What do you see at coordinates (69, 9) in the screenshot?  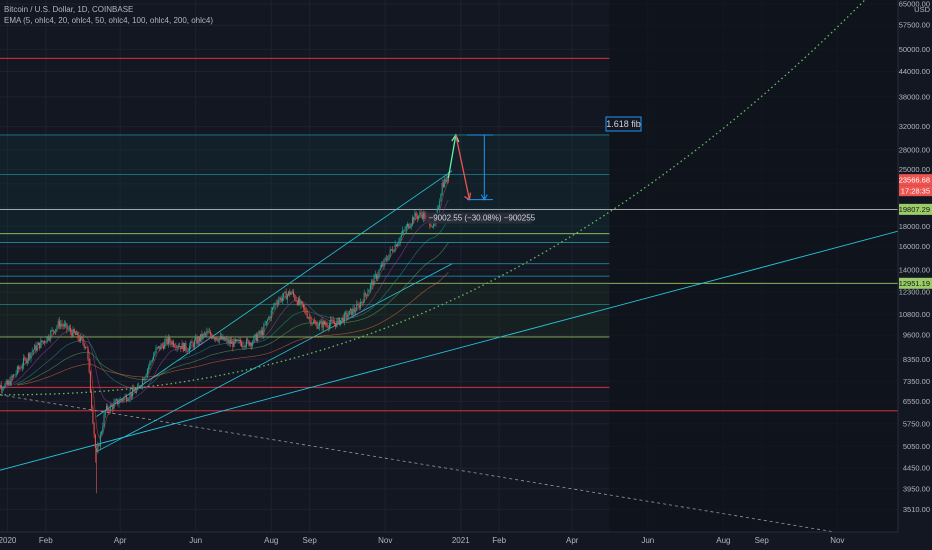 I see `symbol-title: Bitcoin / U.S. Dollar, 1D, COINBASE` at bounding box center [69, 9].